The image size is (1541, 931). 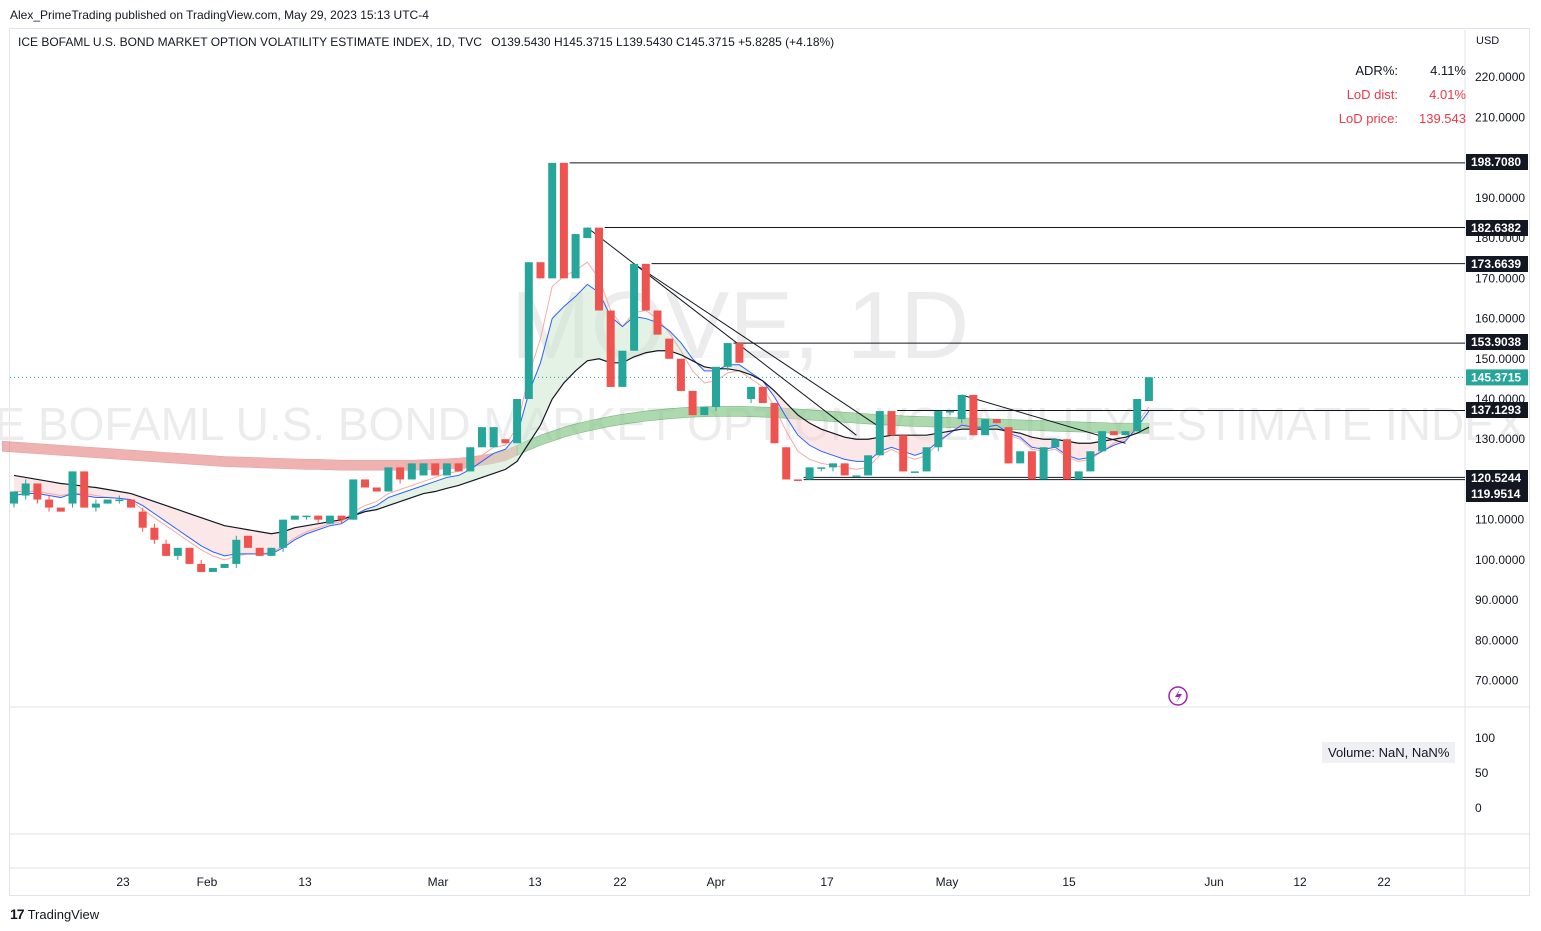 What do you see at coordinates (1485, 738) in the screenshot?
I see `volume-tick-label: 100` at bounding box center [1485, 738].